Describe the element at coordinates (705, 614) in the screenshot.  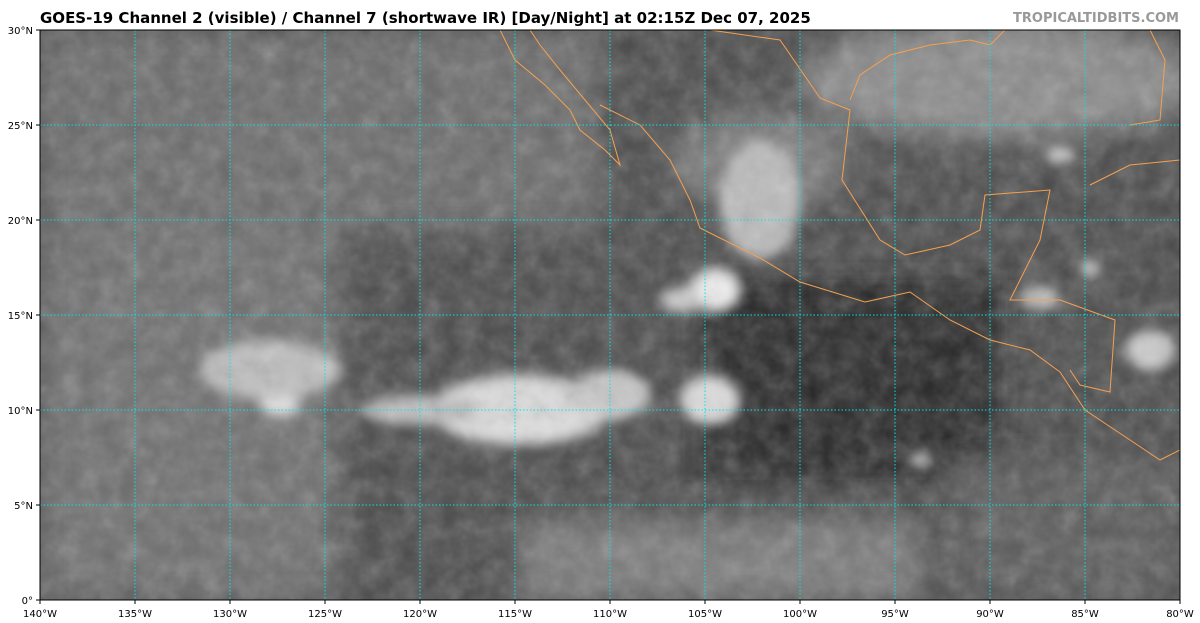
I see `lon-label: 105°W` at that location.